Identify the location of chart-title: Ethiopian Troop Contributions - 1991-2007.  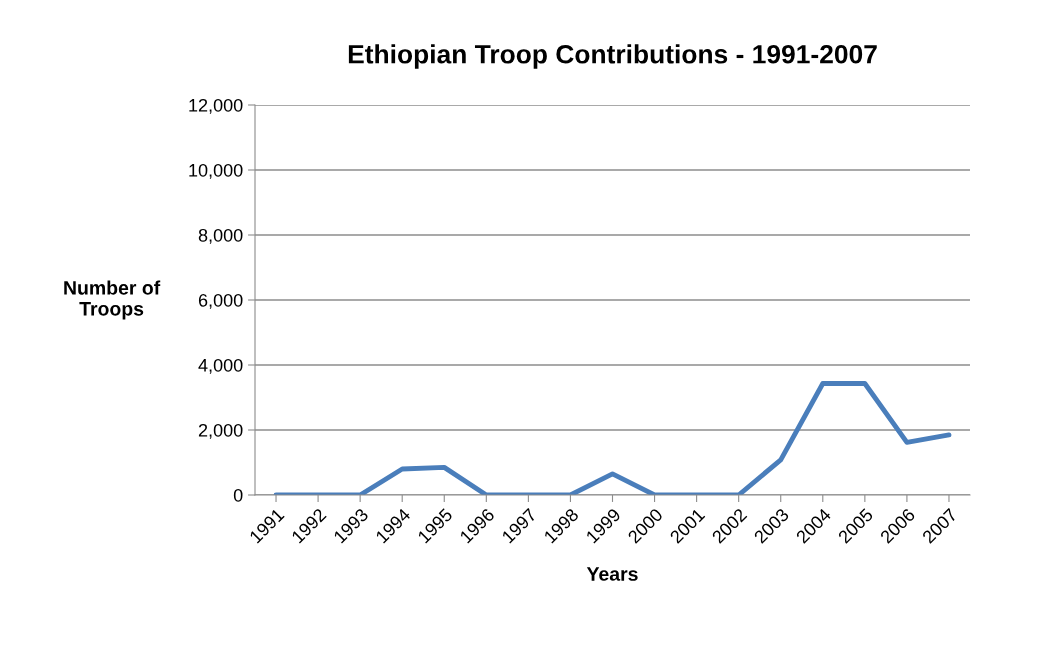
(612, 56).